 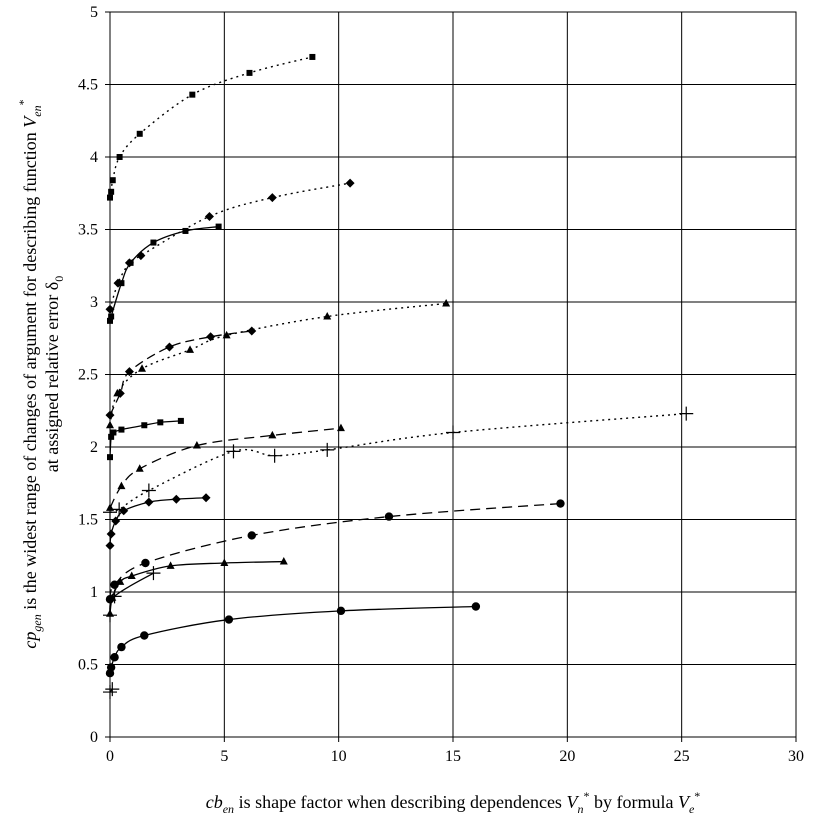 What do you see at coordinates (94, 12) in the screenshot?
I see `y-tick-label: 5` at bounding box center [94, 12].